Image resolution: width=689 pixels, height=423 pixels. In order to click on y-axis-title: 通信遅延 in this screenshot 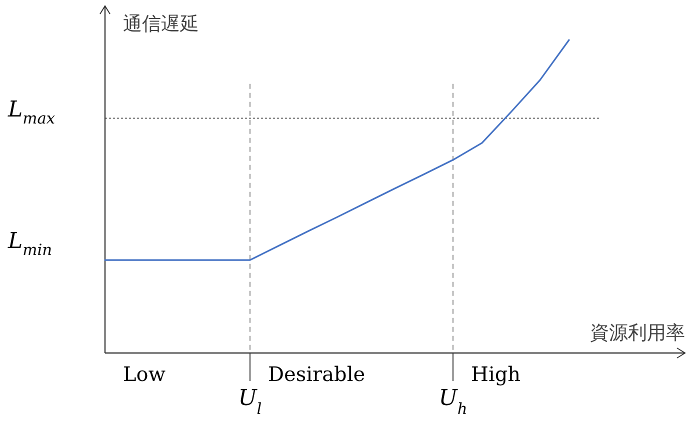, I will do `click(161, 24)`.